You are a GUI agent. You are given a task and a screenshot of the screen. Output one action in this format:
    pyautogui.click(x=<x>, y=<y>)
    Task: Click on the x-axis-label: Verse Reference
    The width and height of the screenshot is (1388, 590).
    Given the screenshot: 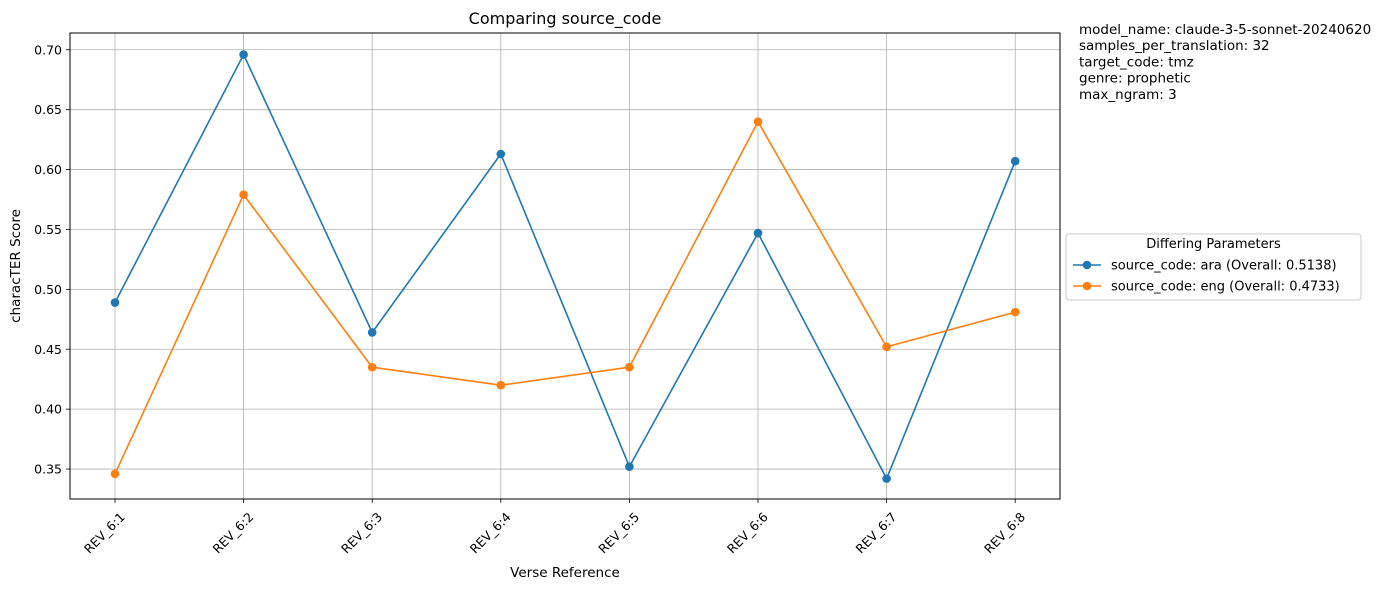 What is the action you would take?
    pyautogui.click(x=565, y=573)
    